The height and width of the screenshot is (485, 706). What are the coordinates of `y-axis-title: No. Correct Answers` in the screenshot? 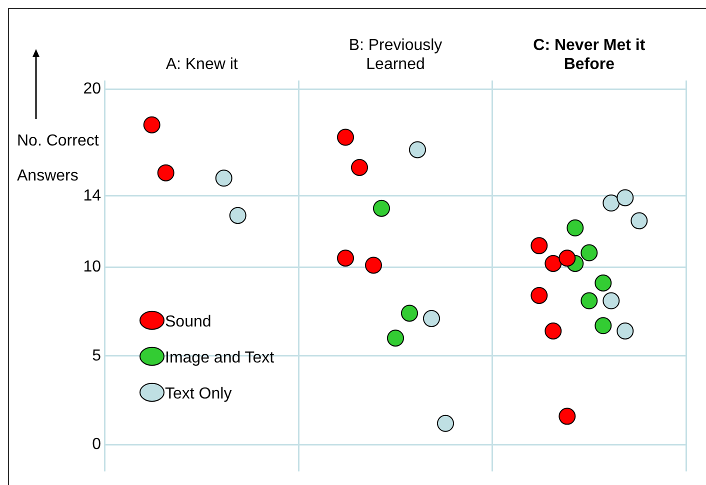 It's located at (58, 158).